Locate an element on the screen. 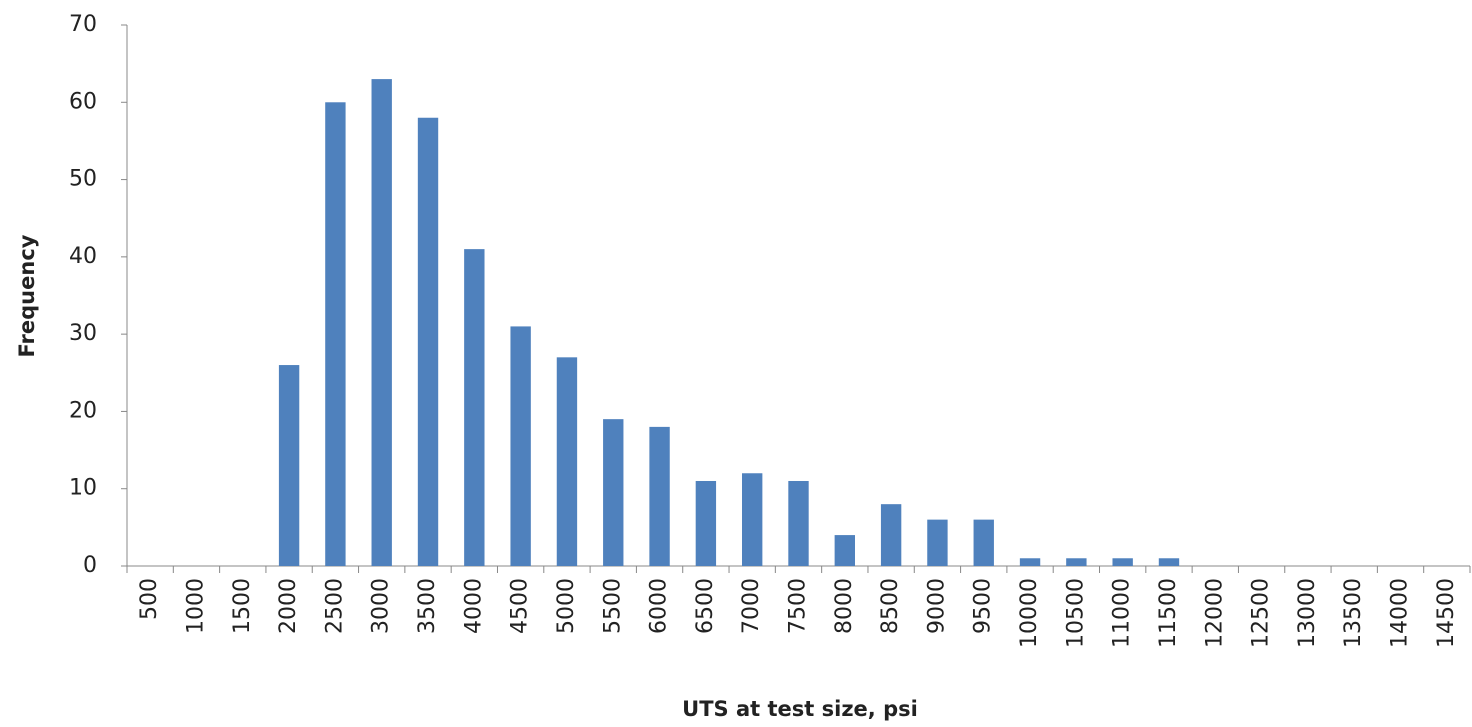 This screenshot has width=1472, height=727. x-tick-label: 12500 is located at coordinates (1261, 613).